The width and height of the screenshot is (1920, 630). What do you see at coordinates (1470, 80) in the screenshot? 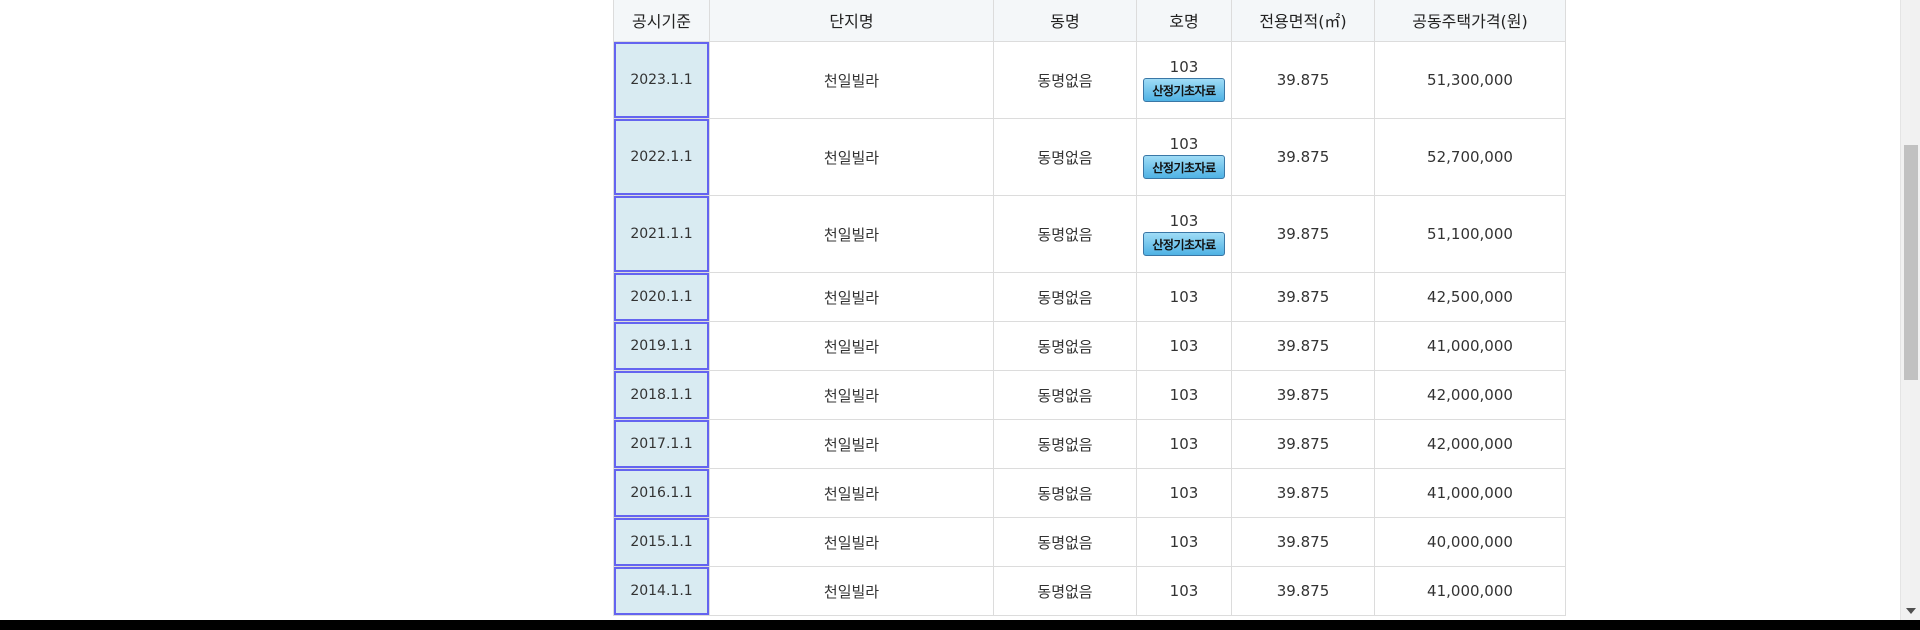
I see `price-cell: 51,300,000` at bounding box center [1470, 80].